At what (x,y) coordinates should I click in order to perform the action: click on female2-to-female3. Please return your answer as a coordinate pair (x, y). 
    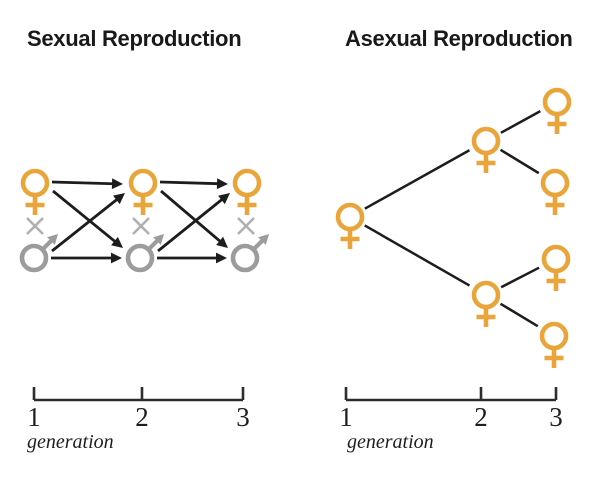
    Looking at the image, I should click on (189, 183).